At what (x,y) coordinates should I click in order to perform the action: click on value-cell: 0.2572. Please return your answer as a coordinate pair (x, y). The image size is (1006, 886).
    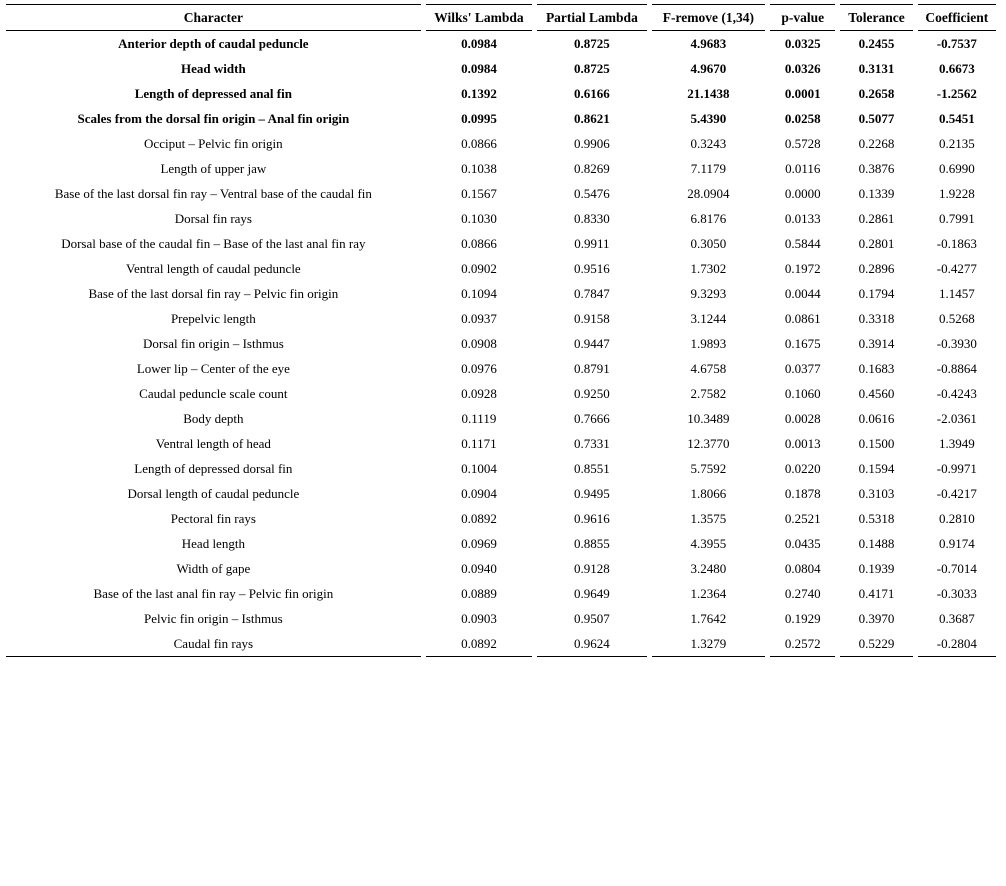
    Looking at the image, I should click on (803, 644).